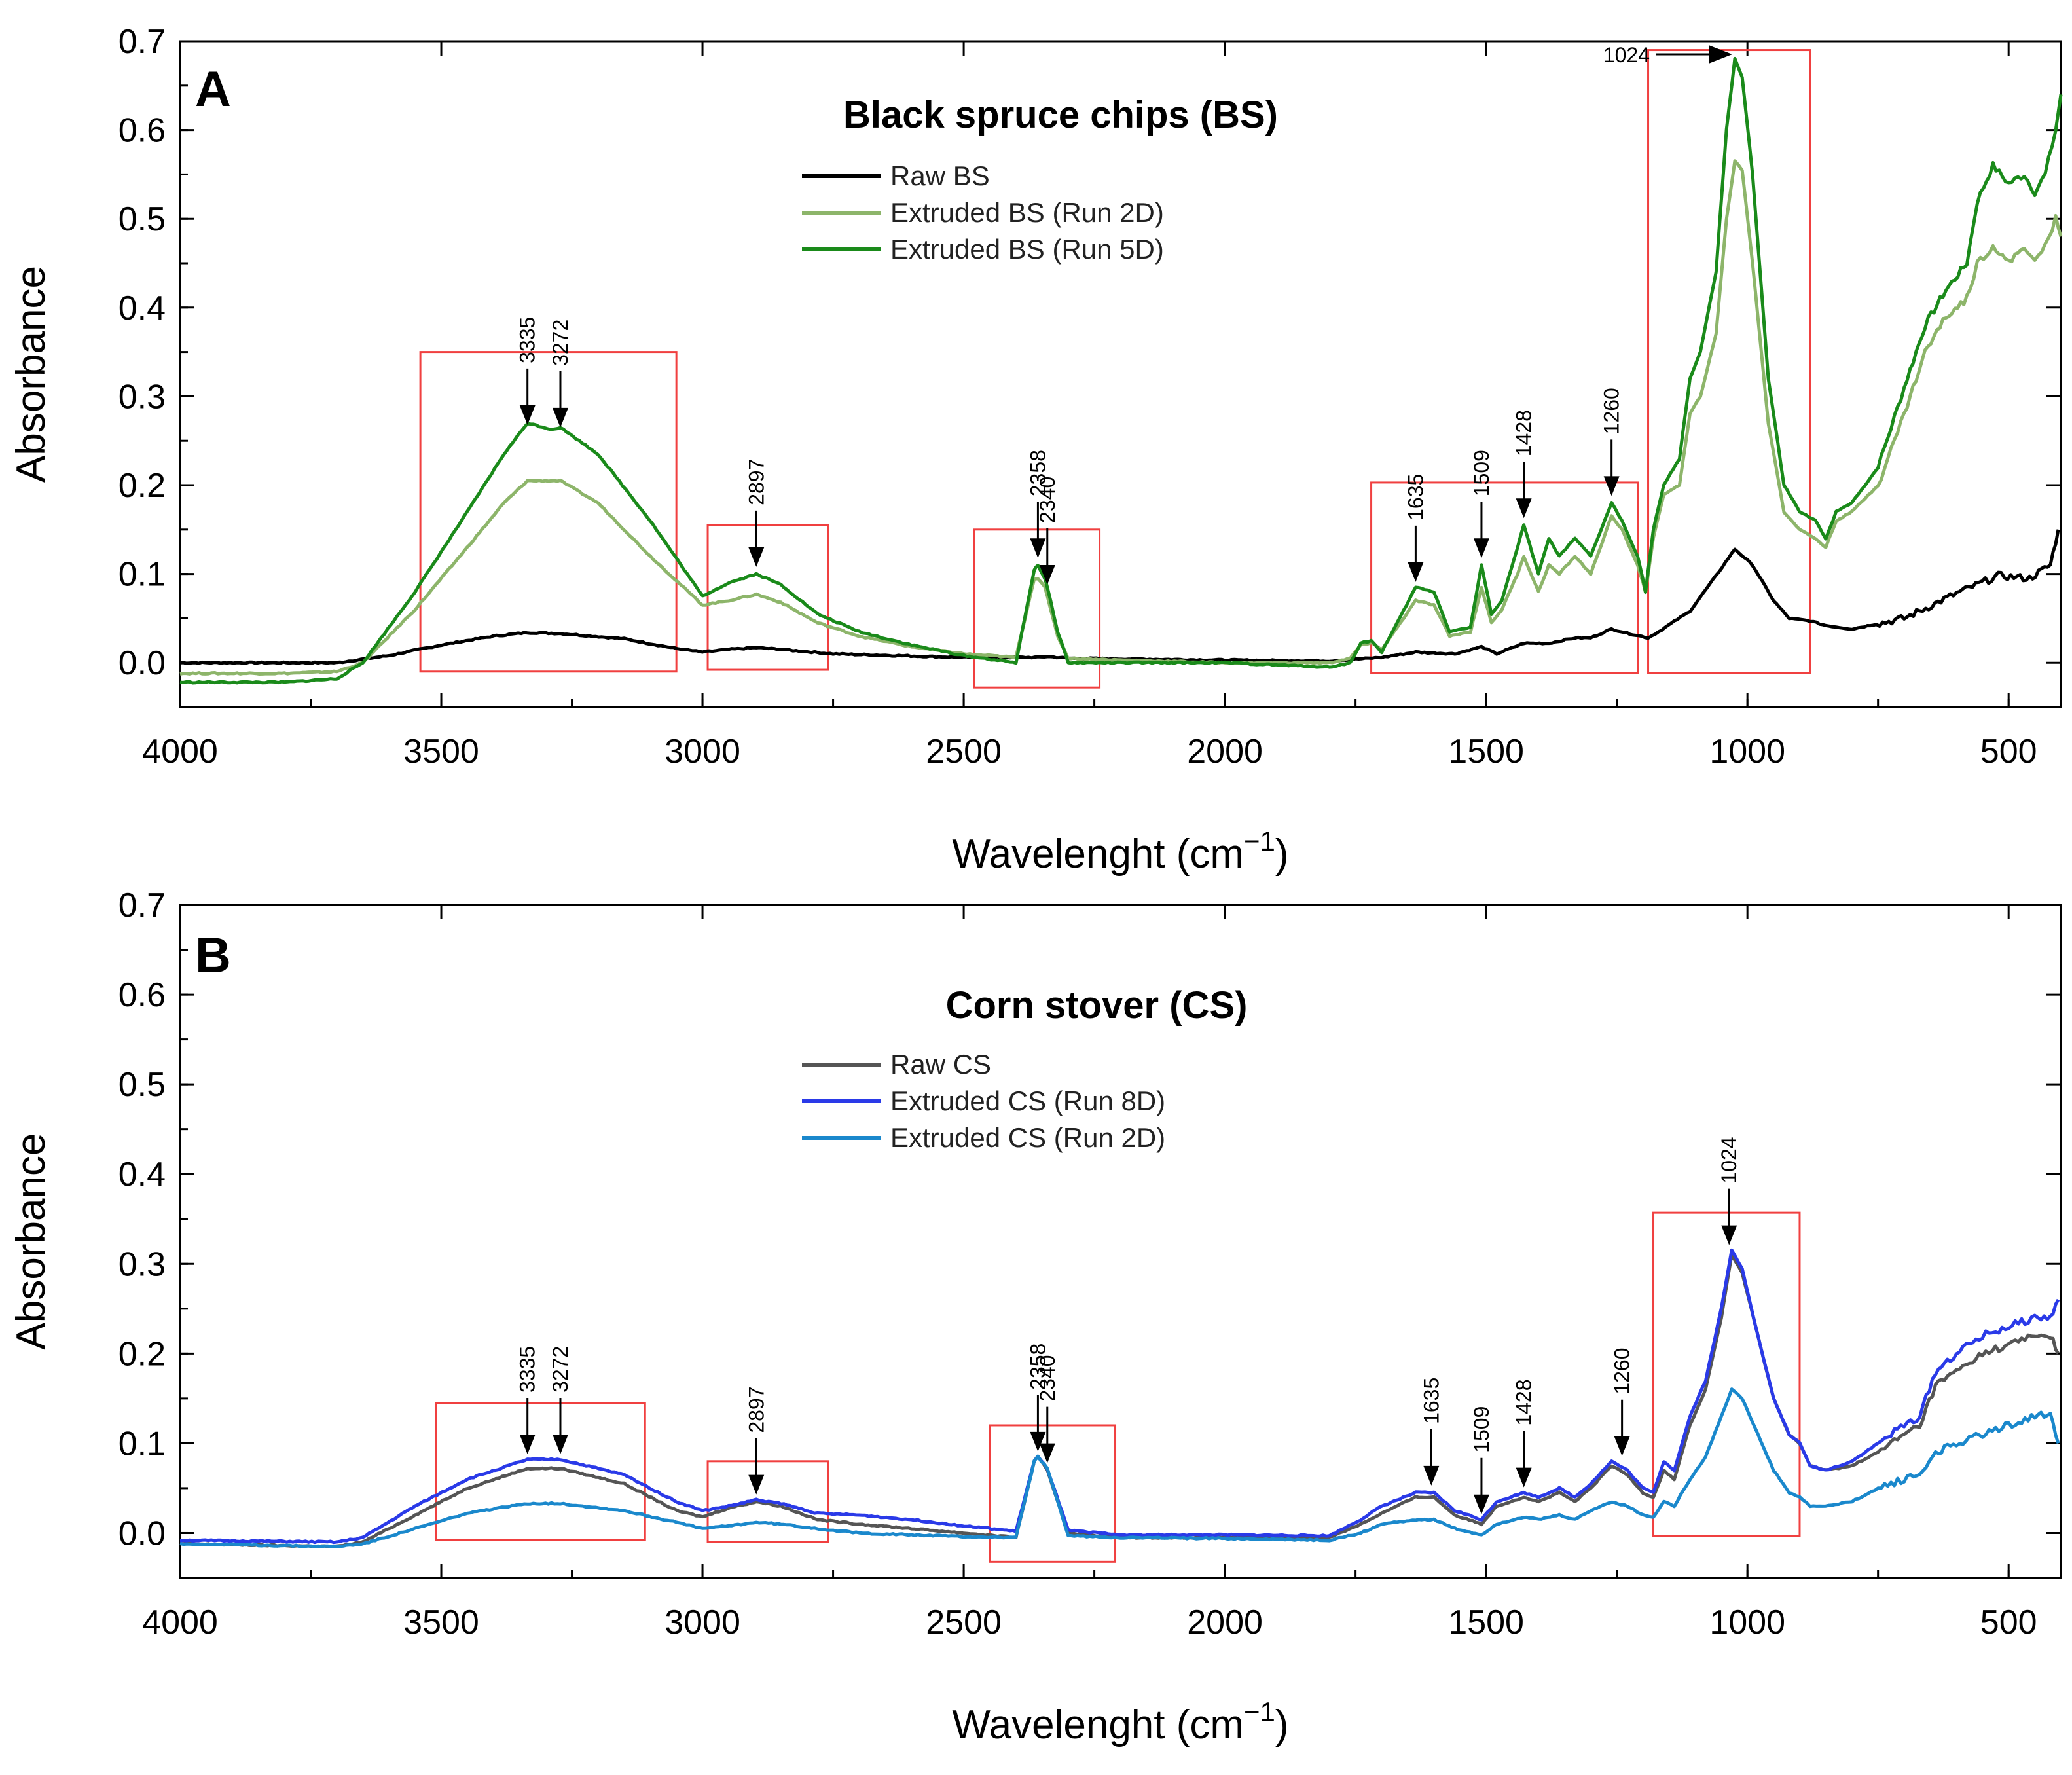 The width and height of the screenshot is (2072, 1775). What do you see at coordinates (940, 1065) in the screenshot?
I see `legend-label: Raw CS` at bounding box center [940, 1065].